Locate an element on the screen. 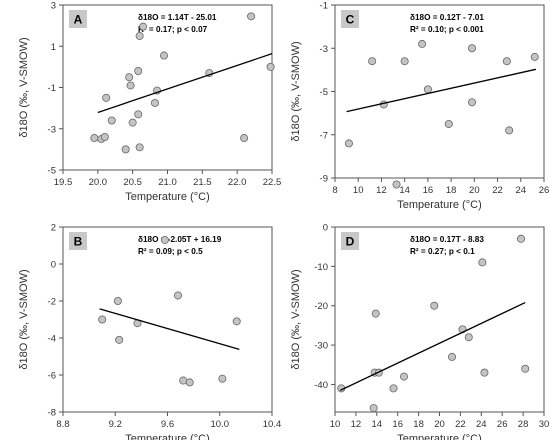 The height and width of the screenshot is (440, 550). y-tick-label: -6 is located at coordinates (52, 376).